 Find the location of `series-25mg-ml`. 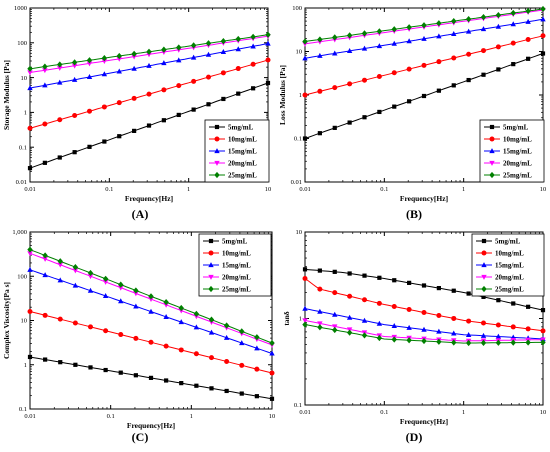

series-25mg-ml is located at coordinates (424, 25).